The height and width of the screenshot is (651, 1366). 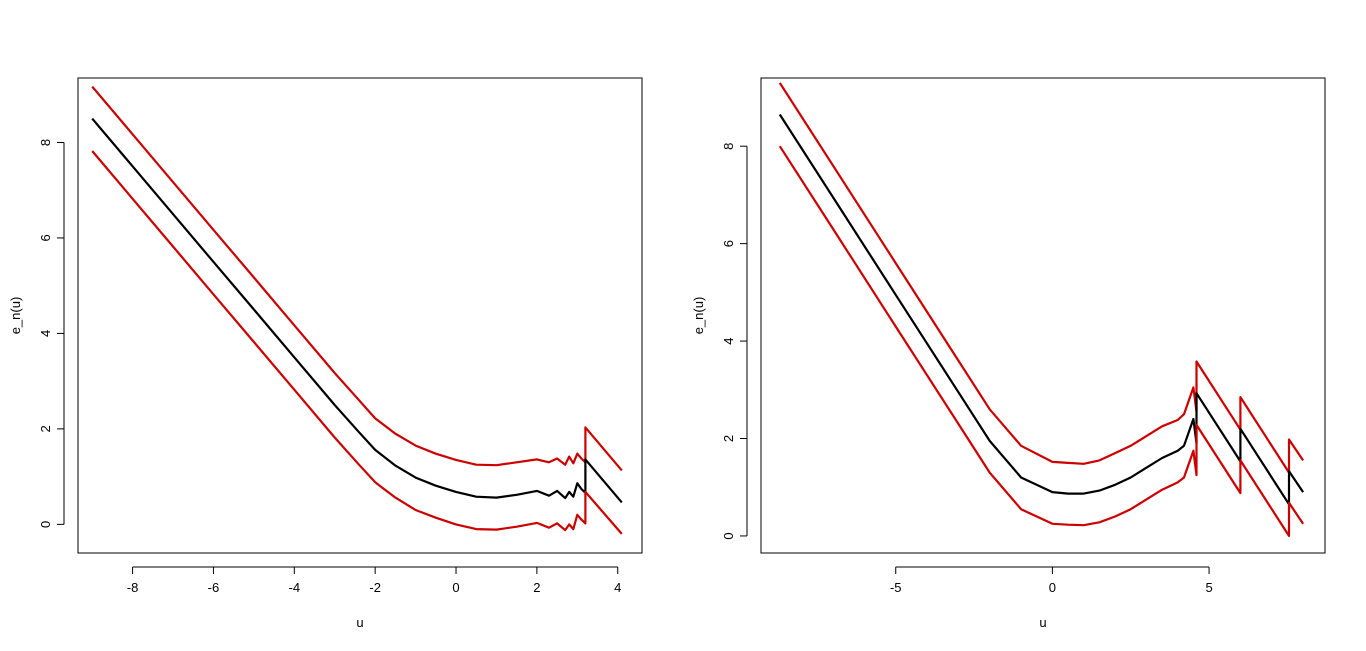 I want to click on x-tick-label: 5, so click(x=1208, y=587).